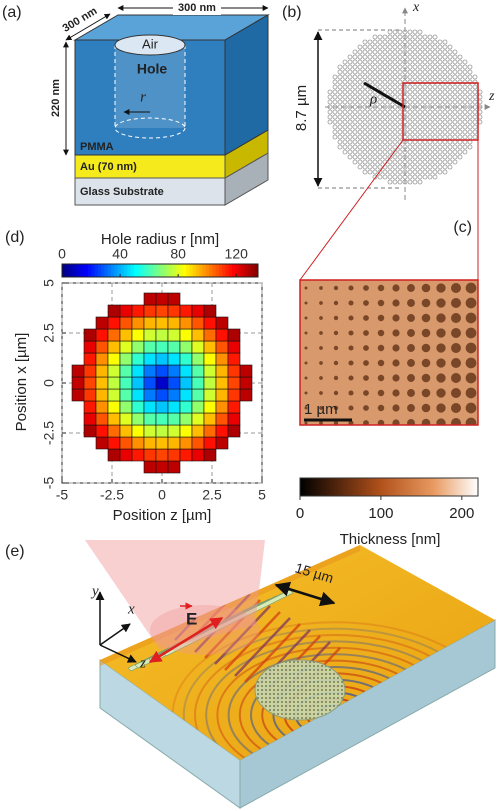  Describe the element at coordinates (300, 513) in the screenshot. I see `colorbar-tick-label: 0` at that location.